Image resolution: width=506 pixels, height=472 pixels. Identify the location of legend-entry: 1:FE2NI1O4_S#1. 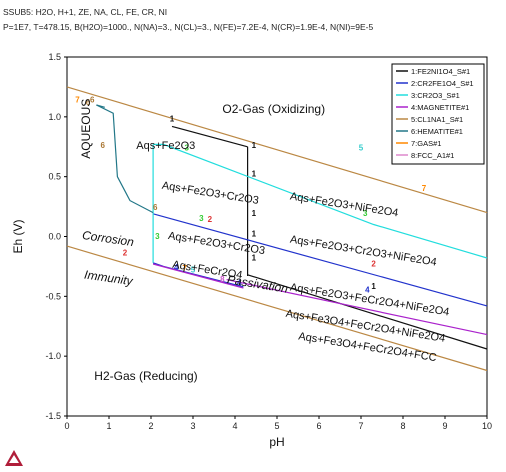
(440, 71).